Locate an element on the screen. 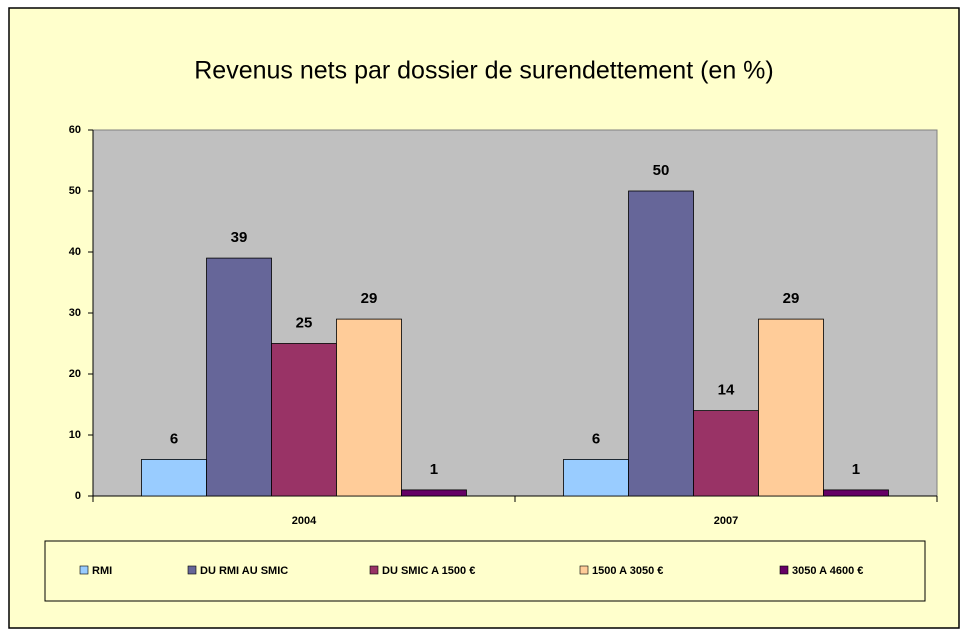 The image size is (969, 637). legend-label: 1500 A 3050 € is located at coordinates (627, 571).